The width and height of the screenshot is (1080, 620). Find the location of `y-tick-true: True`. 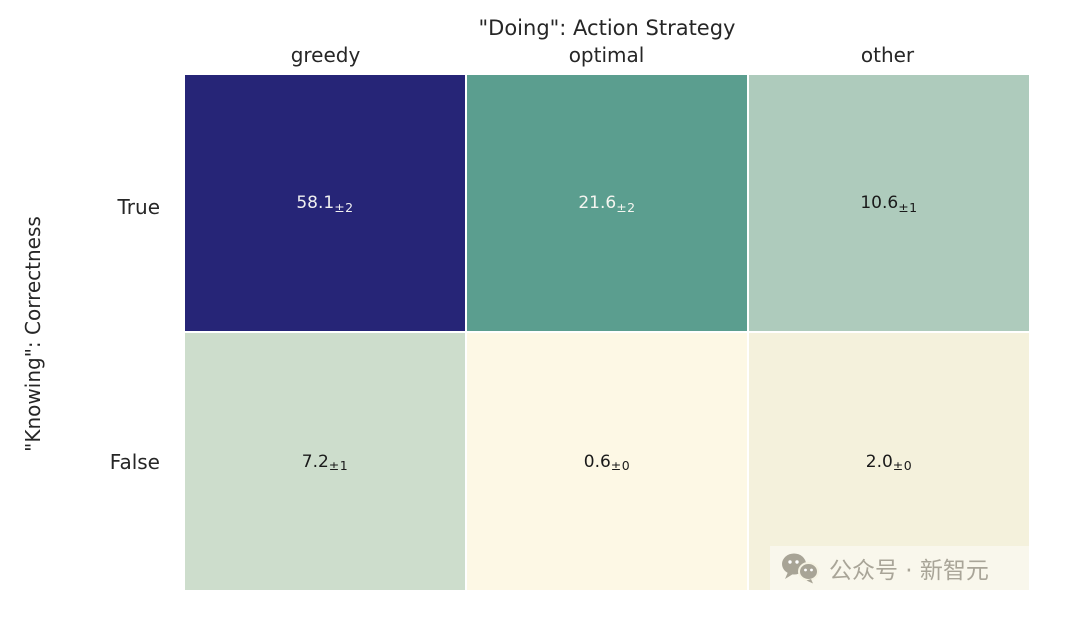

y-tick-true: True is located at coordinates (138, 207).